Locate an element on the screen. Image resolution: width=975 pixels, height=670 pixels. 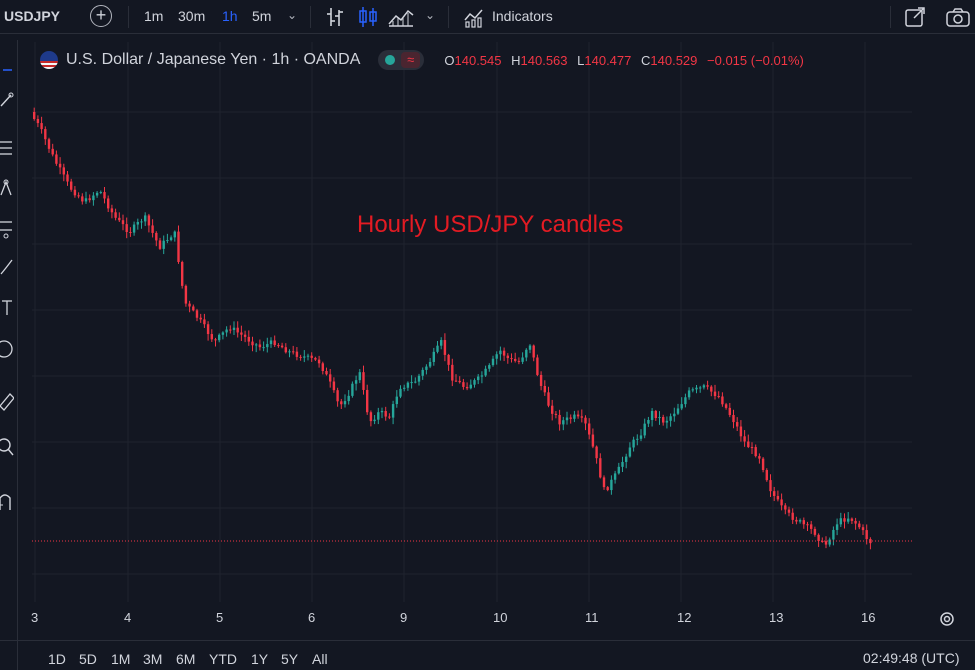
interval-1m: 1m is located at coordinates (154, 16).